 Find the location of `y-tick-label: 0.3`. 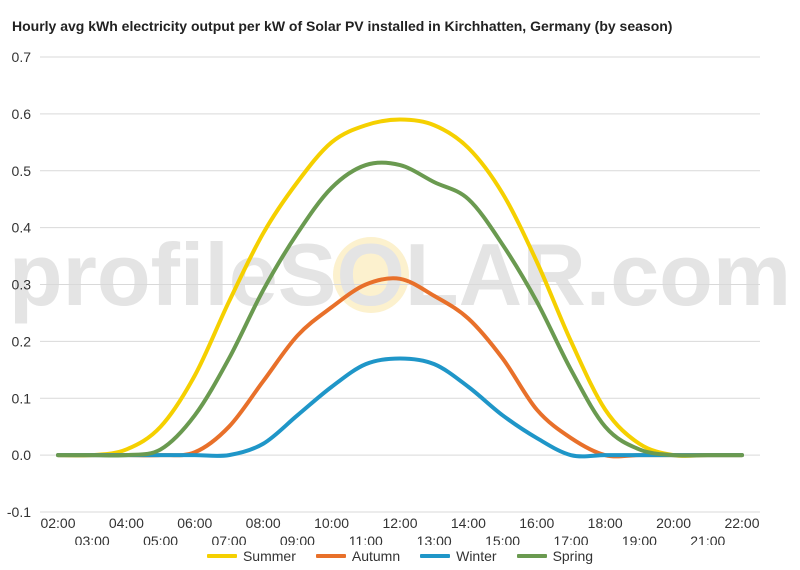

y-tick-label: 0.3 is located at coordinates (22, 285).